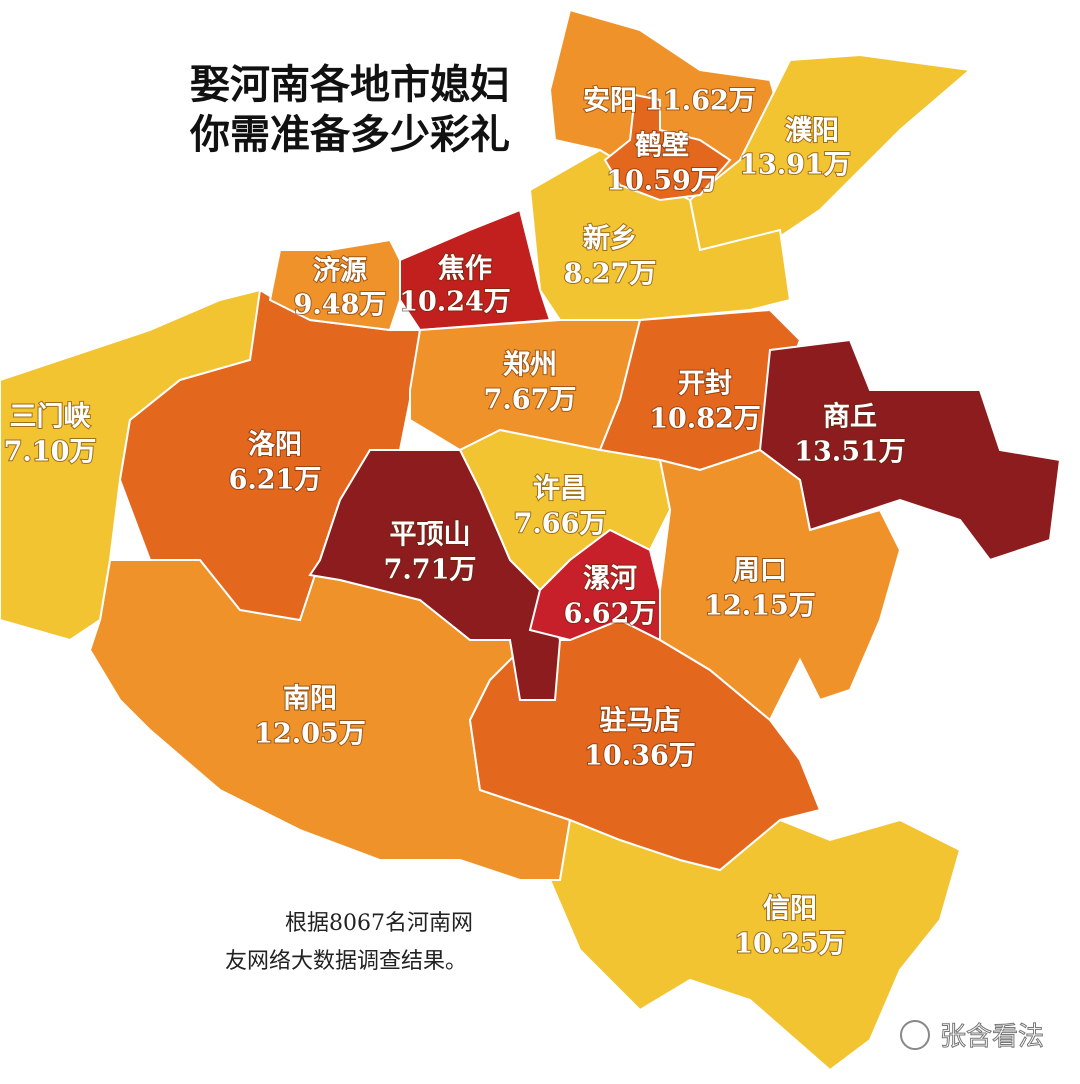  What do you see at coordinates (790, 909) in the screenshot?
I see `region-name: 信阳` at bounding box center [790, 909].